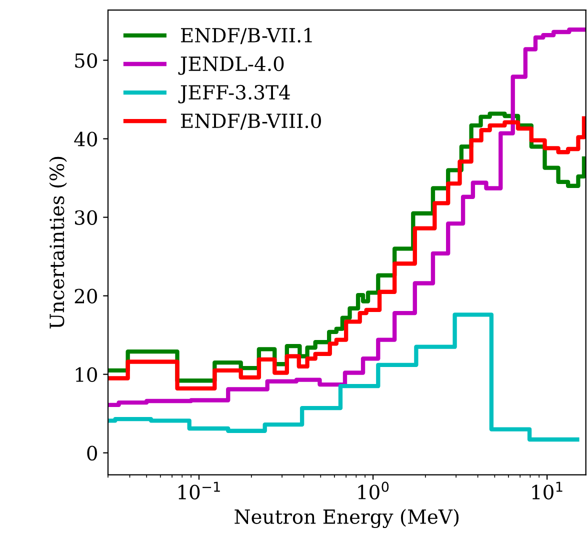 This screenshot has height=556, width=587. Describe the element at coordinates (86, 374) in the screenshot. I see `y-tick-label: 10` at that location.